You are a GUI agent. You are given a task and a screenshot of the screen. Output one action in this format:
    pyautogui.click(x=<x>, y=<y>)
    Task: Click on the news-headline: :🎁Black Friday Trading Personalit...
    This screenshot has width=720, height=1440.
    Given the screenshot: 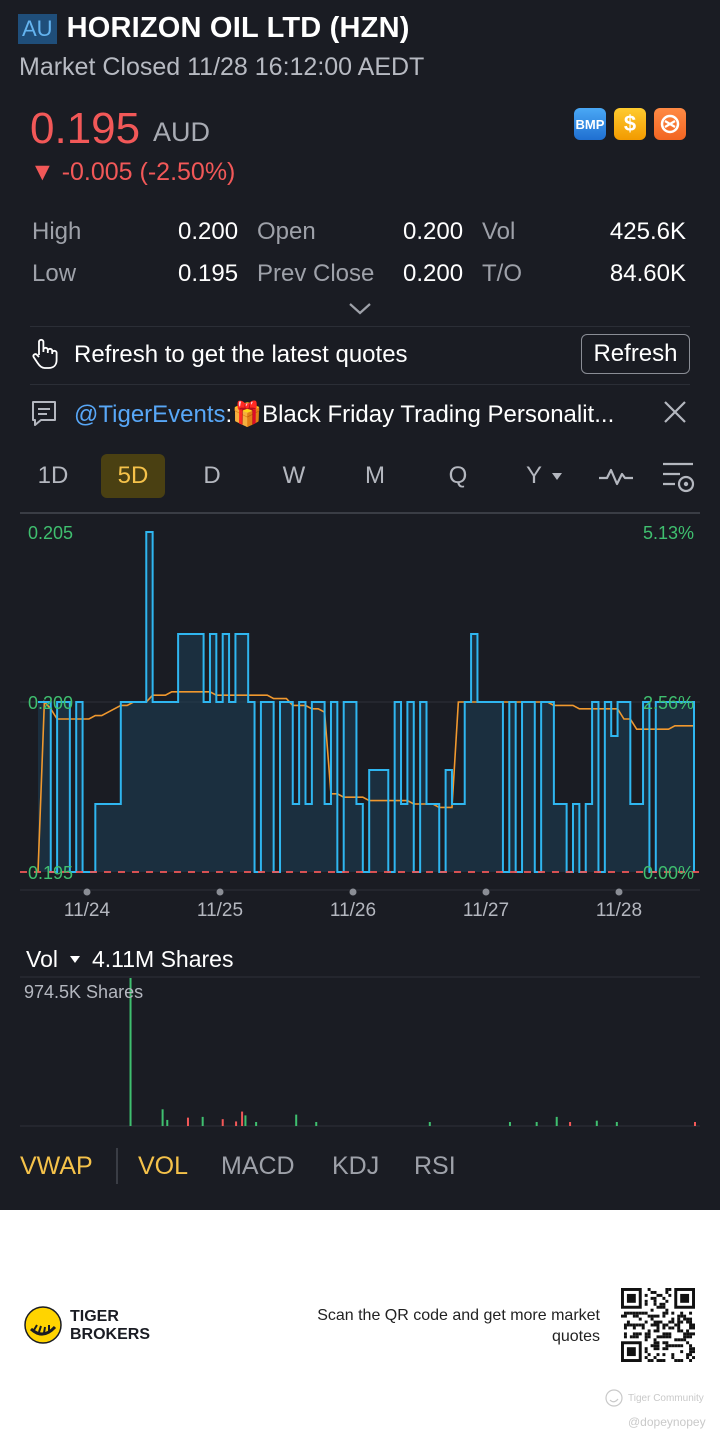 What is the action you would take?
    pyautogui.click(x=420, y=414)
    